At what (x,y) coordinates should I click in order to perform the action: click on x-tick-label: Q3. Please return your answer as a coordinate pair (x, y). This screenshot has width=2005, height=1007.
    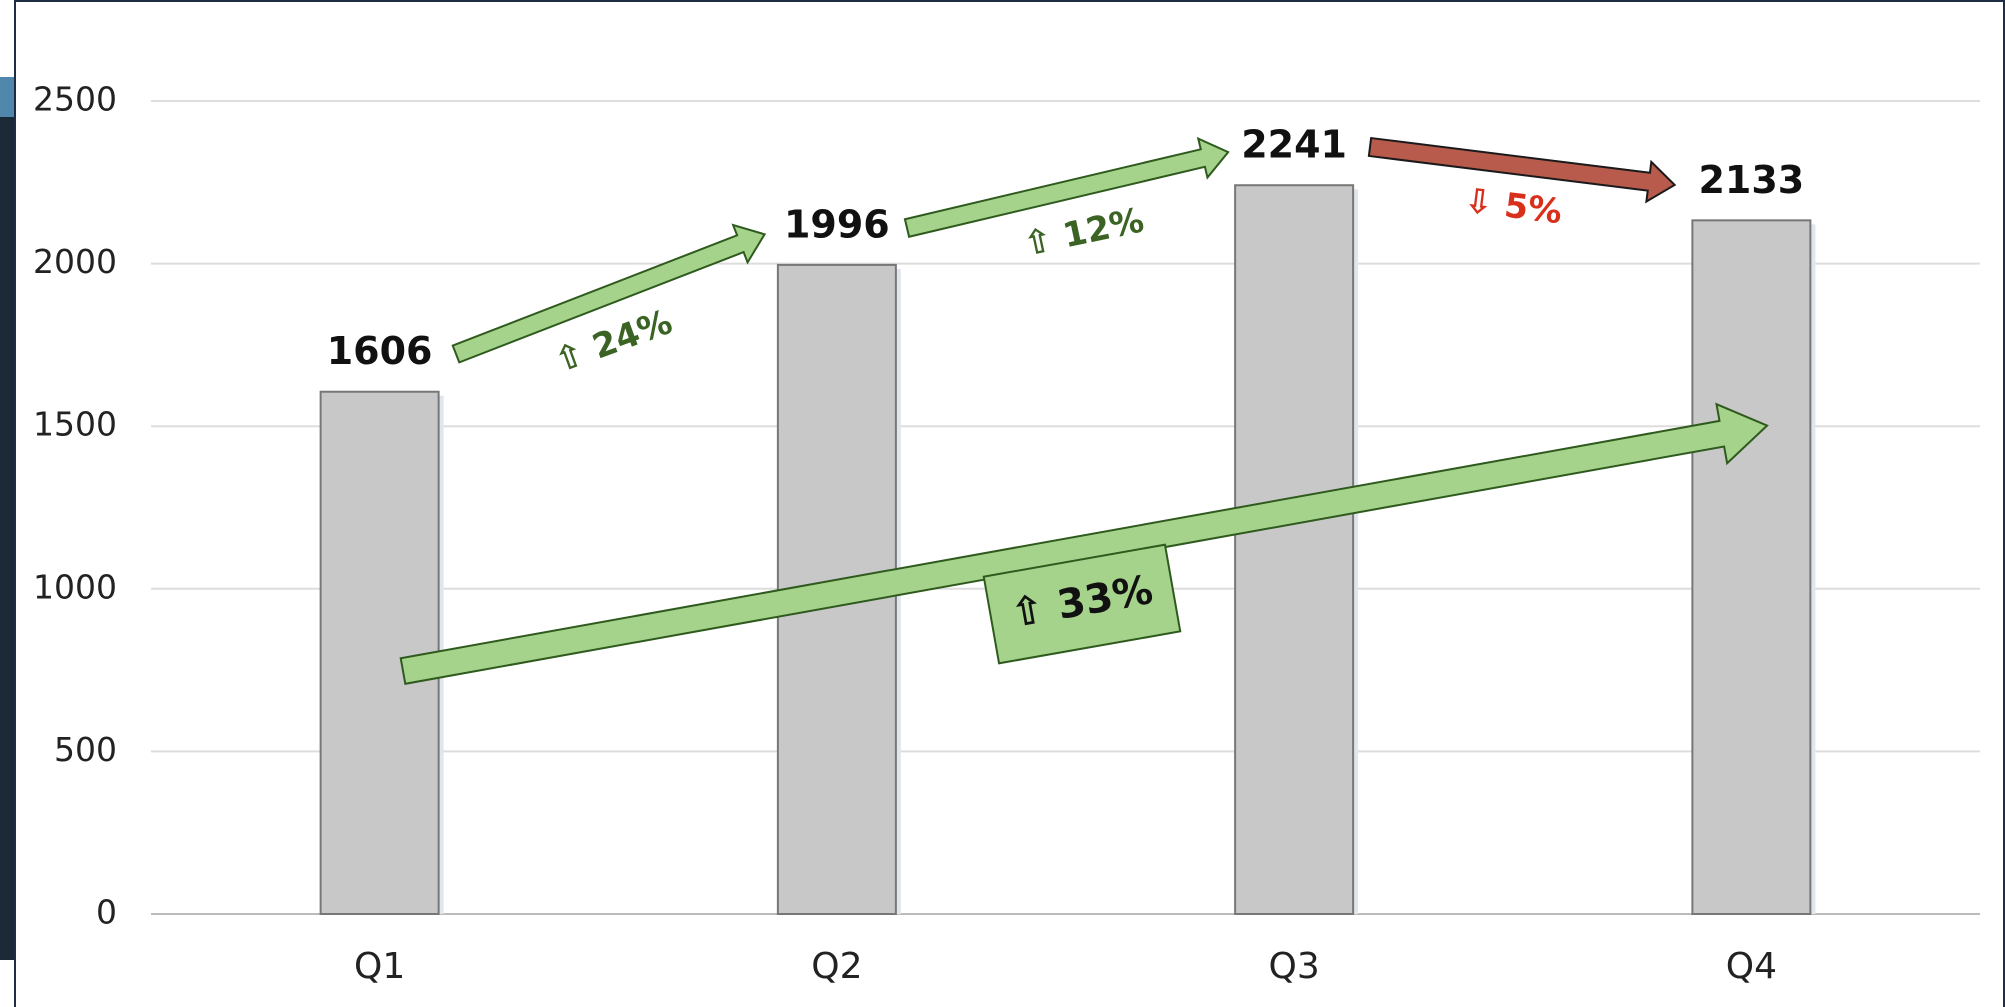
    Looking at the image, I should click on (1294, 966).